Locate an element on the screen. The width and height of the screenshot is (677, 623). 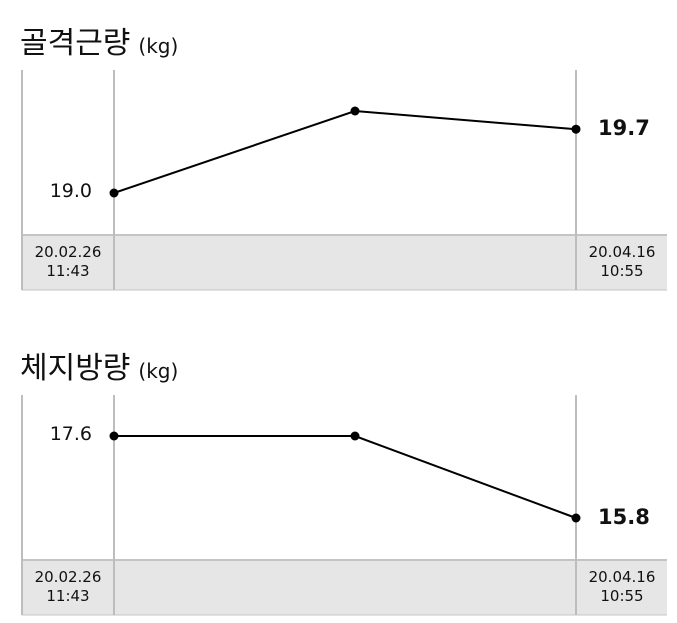
value-label: 17.6 is located at coordinates (70, 434).